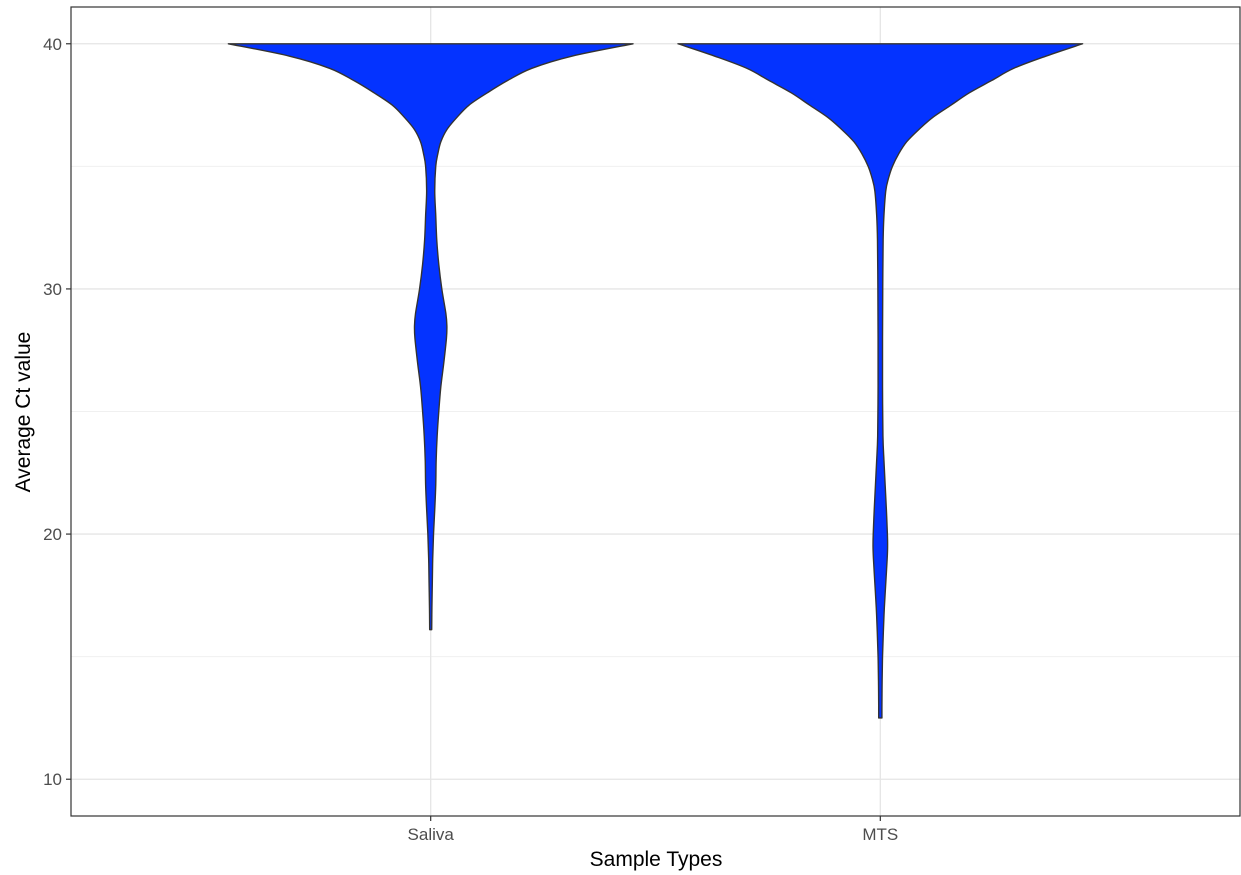 The image size is (1241, 875). Describe the element at coordinates (880, 834) in the screenshot. I see `x-tick-label: MTS` at that location.